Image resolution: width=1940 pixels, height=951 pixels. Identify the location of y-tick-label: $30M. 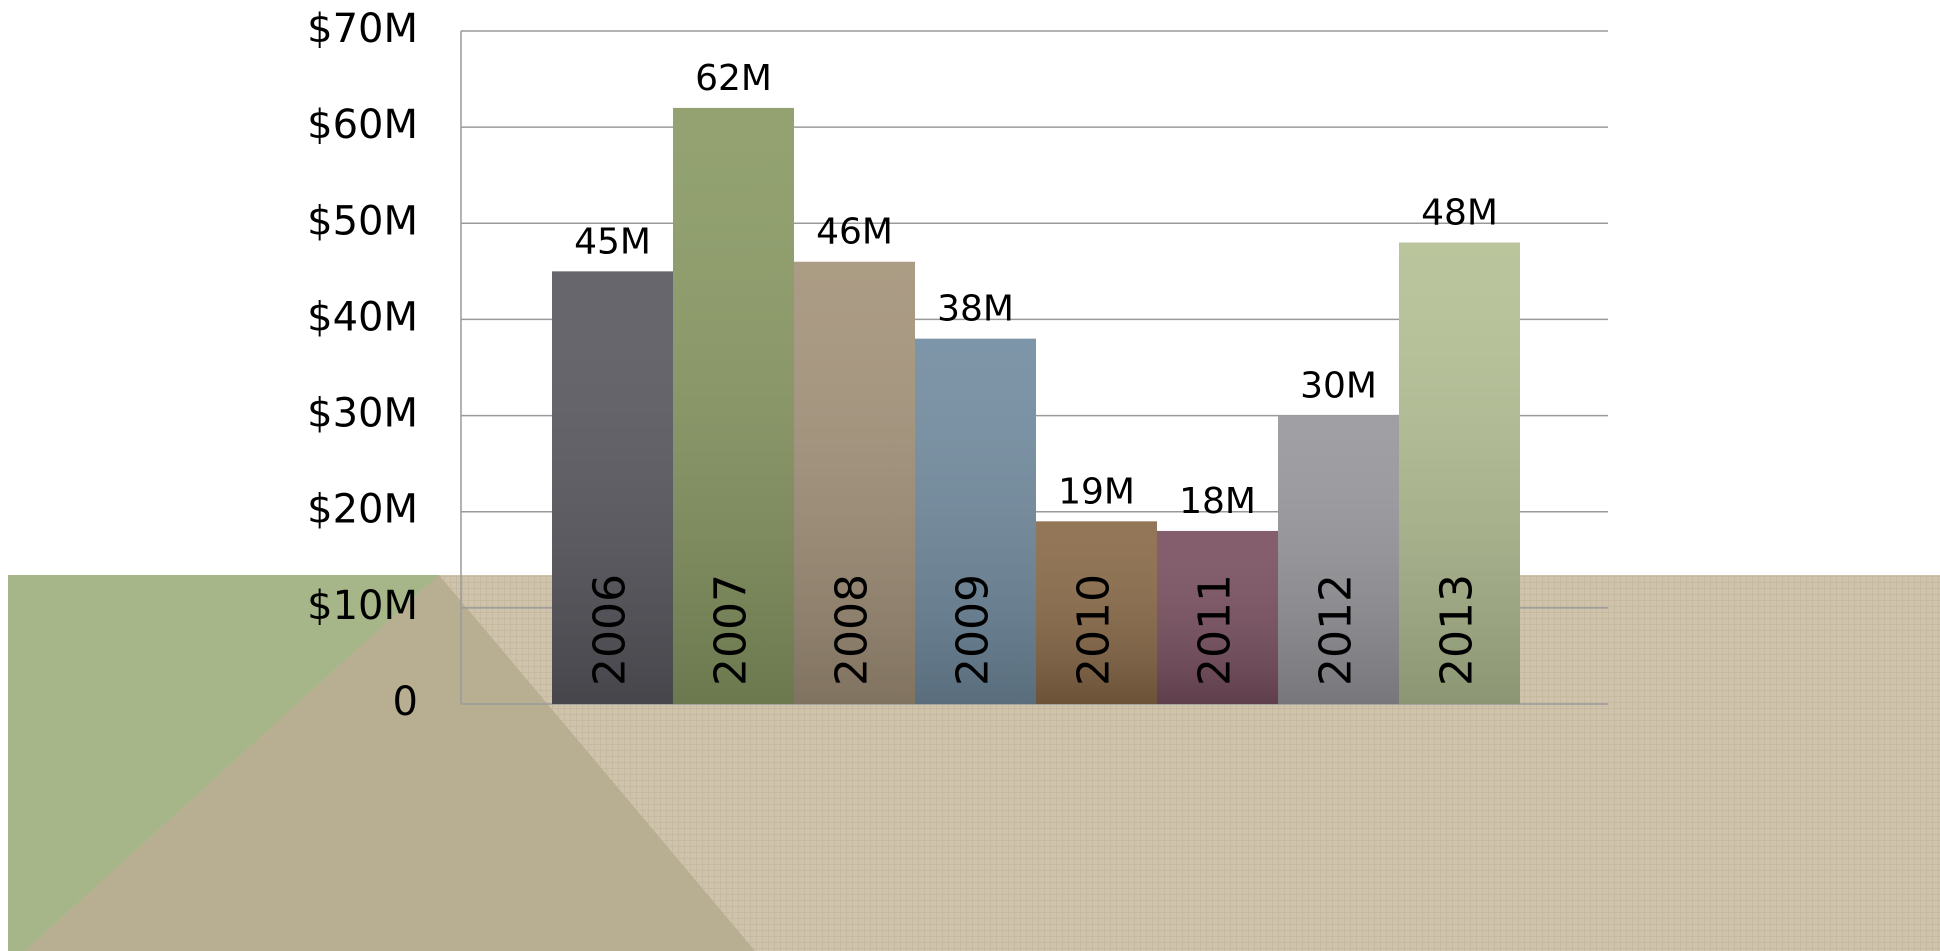
(362, 414).